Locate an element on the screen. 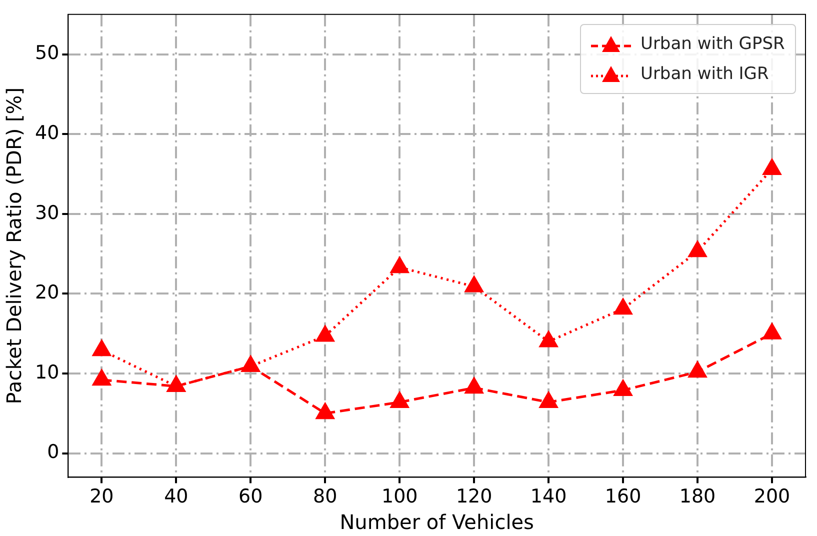  x-axis-title: Number of Vehicles is located at coordinates (437, 522).